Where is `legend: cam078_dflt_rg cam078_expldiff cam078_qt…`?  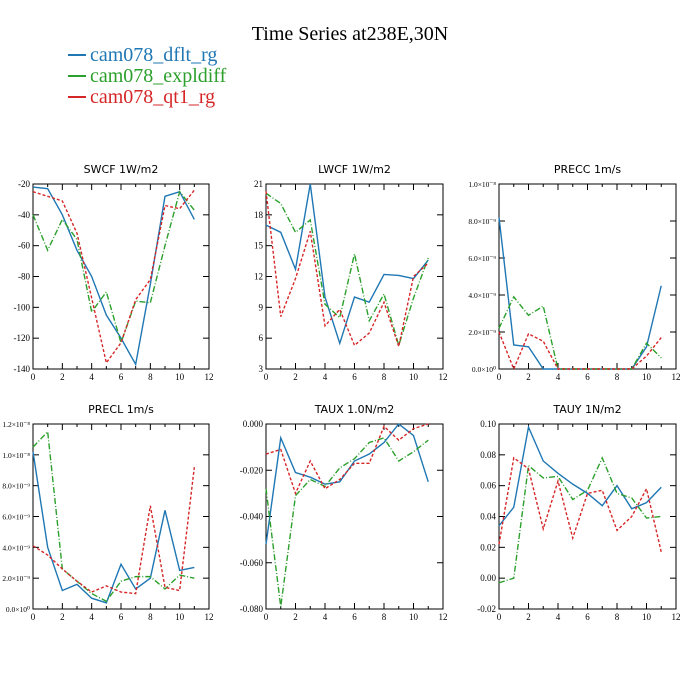 legend: cam078_dflt_rg cam078_expldiff cam078_qt… is located at coordinates (147, 76).